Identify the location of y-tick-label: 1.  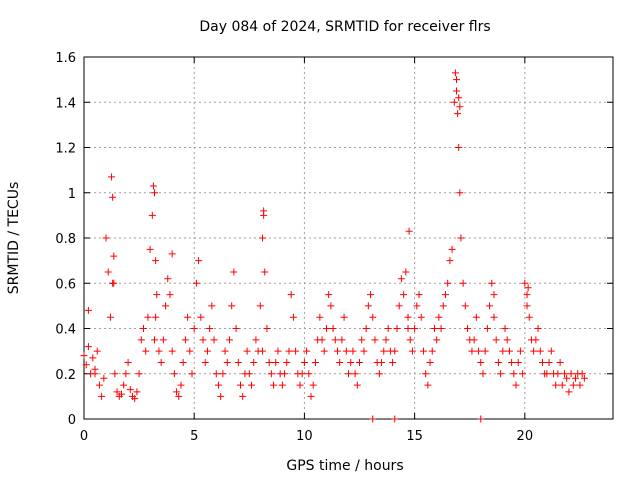
(72, 194).